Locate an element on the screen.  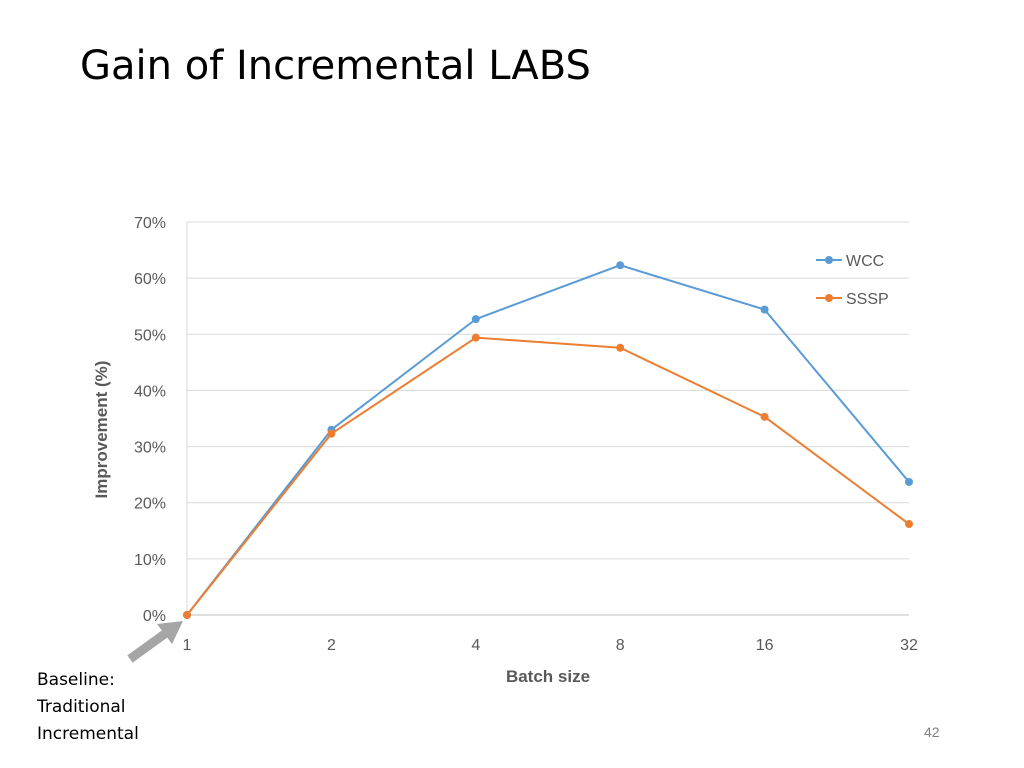
baseline-arrow-head-icon is located at coordinates (170, 632).